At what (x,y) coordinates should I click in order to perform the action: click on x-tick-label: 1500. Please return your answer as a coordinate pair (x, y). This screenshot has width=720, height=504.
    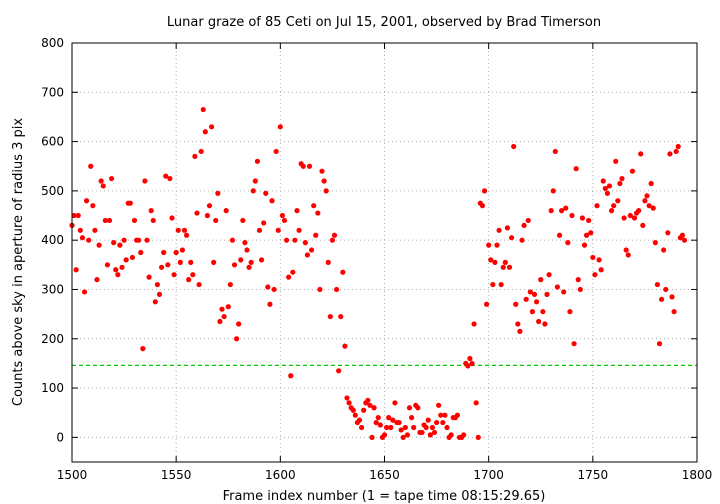
    Looking at the image, I should click on (72, 475).